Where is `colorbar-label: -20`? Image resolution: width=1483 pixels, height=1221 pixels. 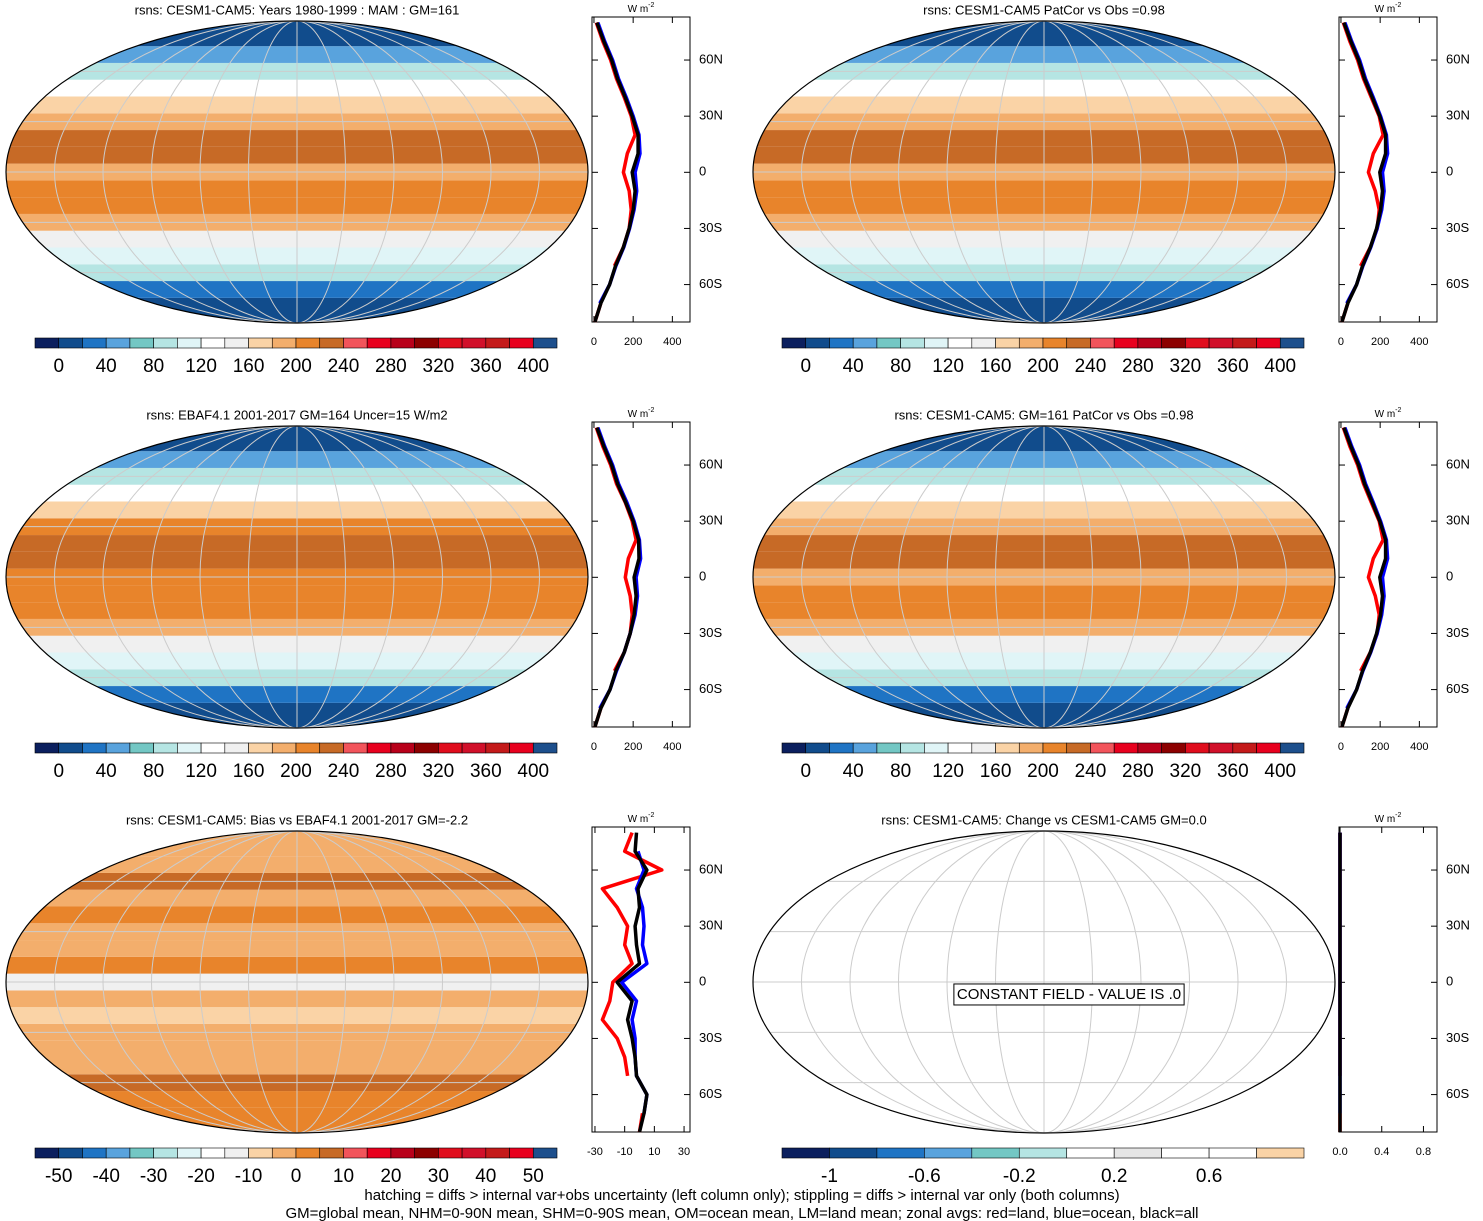
colorbar-label: -20 is located at coordinates (200, 1176).